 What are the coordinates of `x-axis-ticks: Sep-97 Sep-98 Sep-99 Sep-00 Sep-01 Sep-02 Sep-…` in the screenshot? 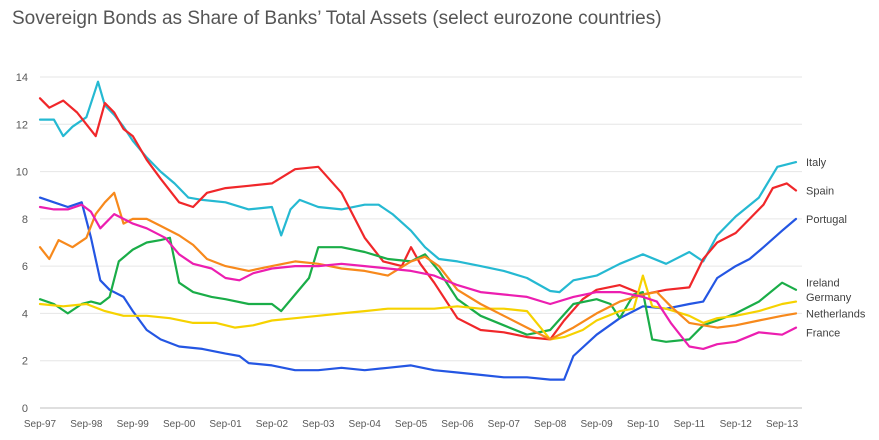 It's located at (411, 424).